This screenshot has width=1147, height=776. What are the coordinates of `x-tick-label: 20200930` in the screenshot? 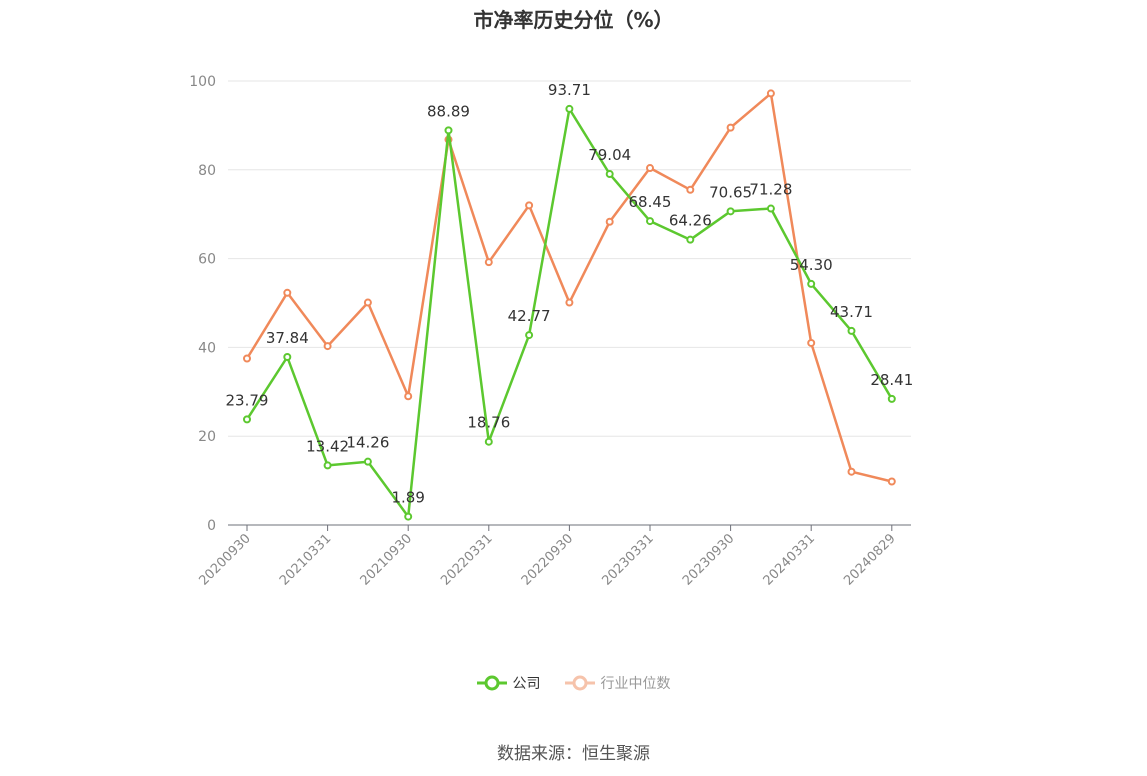 It's located at (224, 559).